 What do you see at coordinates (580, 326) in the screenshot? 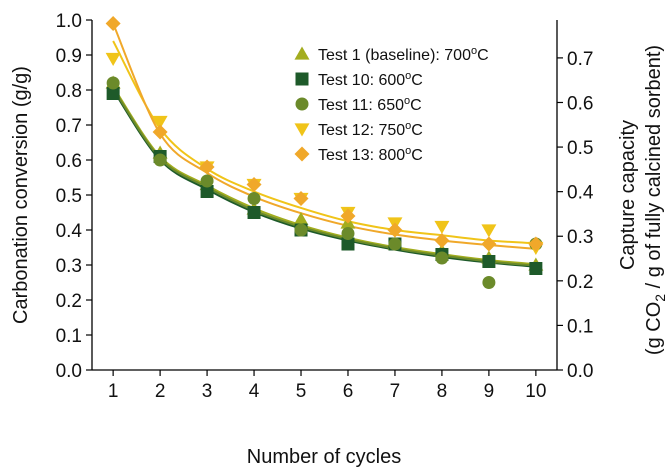
I see `y2-tick-label: 0.1` at bounding box center [580, 326].